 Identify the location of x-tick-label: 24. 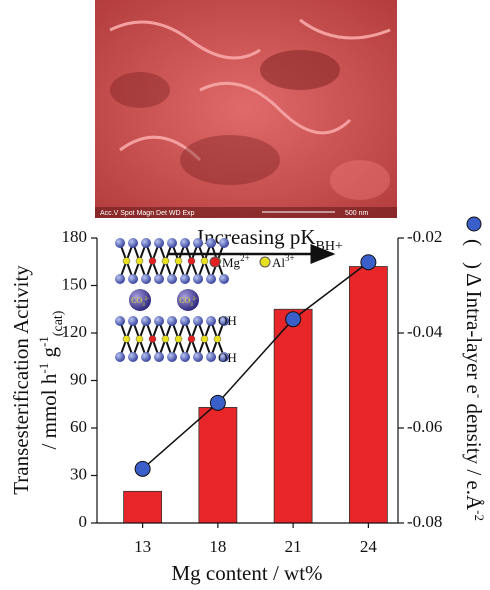
(369, 546).